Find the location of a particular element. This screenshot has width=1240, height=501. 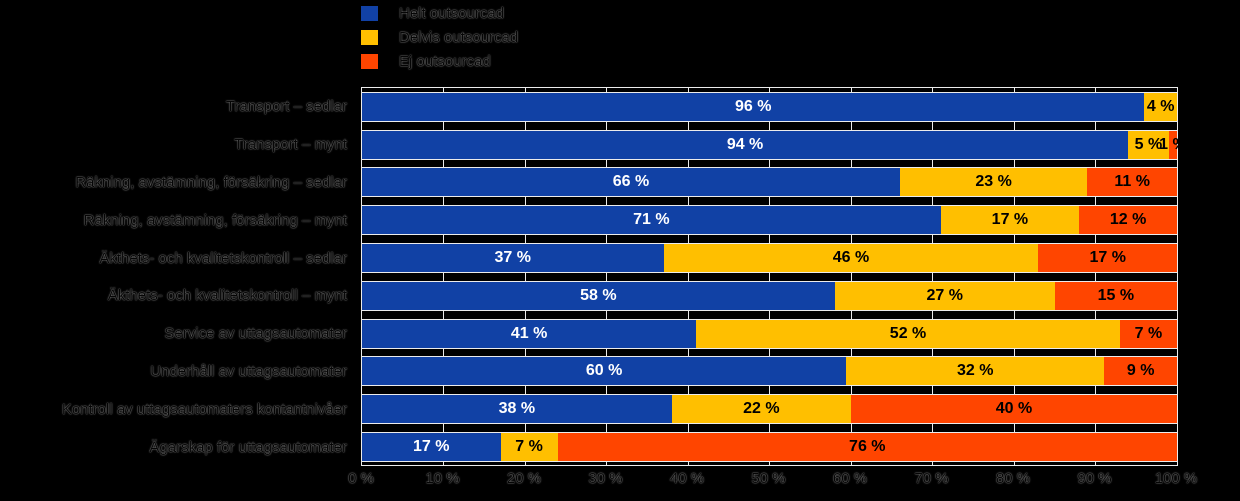

x-tick-label: 60 % is located at coordinates (850, 478).